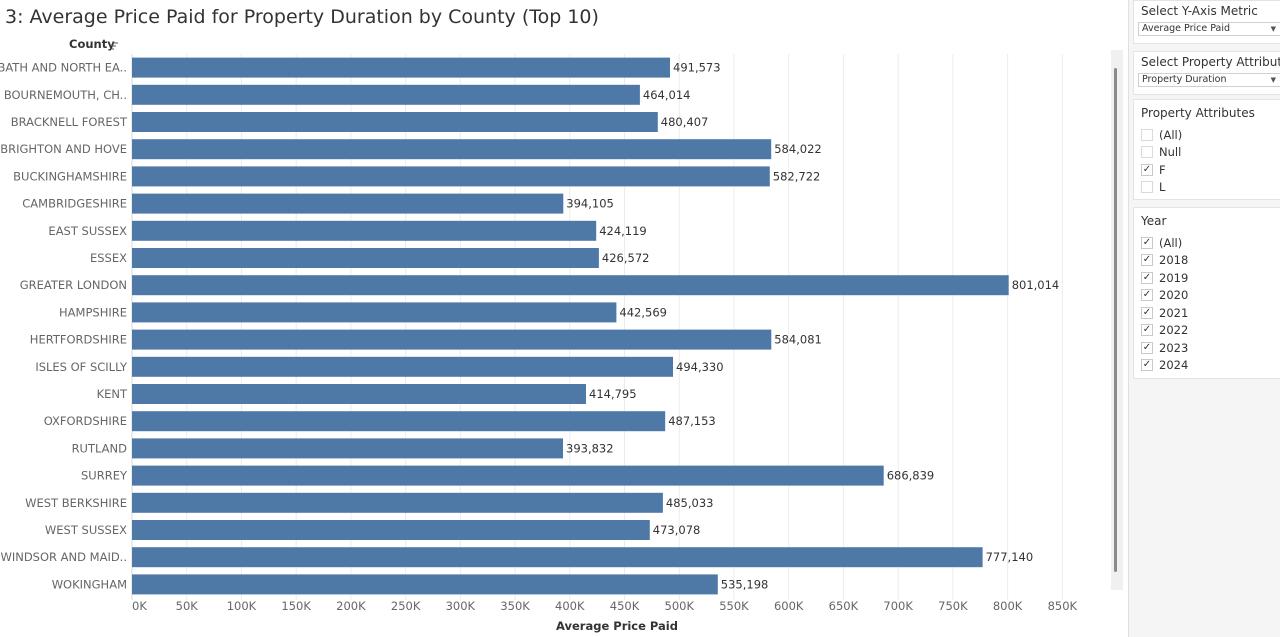 The height and width of the screenshot is (637, 1280). What do you see at coordinates (613, 394) in the screenshot?
I see `data-label: 414,795` at bounding box center [613, 394].